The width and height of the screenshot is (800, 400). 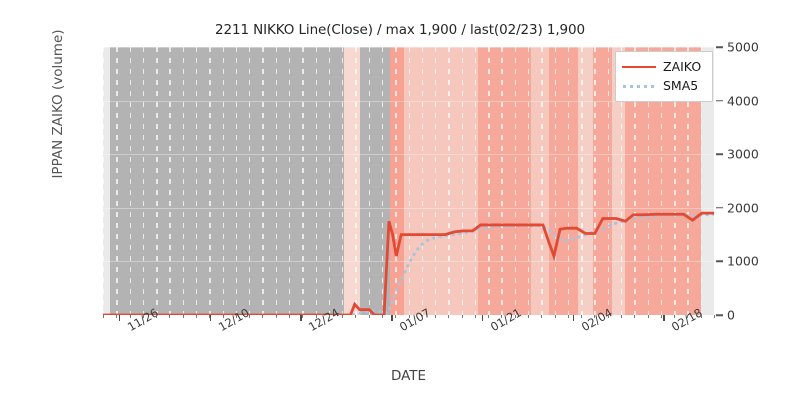 I want to click on y-tick-label: 0, so click(x=731, y=315).